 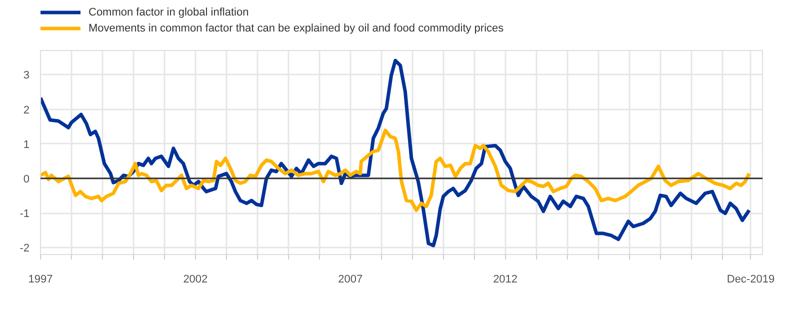 I want to click on x-tick-label: 2012, so click(x=505, y=280).